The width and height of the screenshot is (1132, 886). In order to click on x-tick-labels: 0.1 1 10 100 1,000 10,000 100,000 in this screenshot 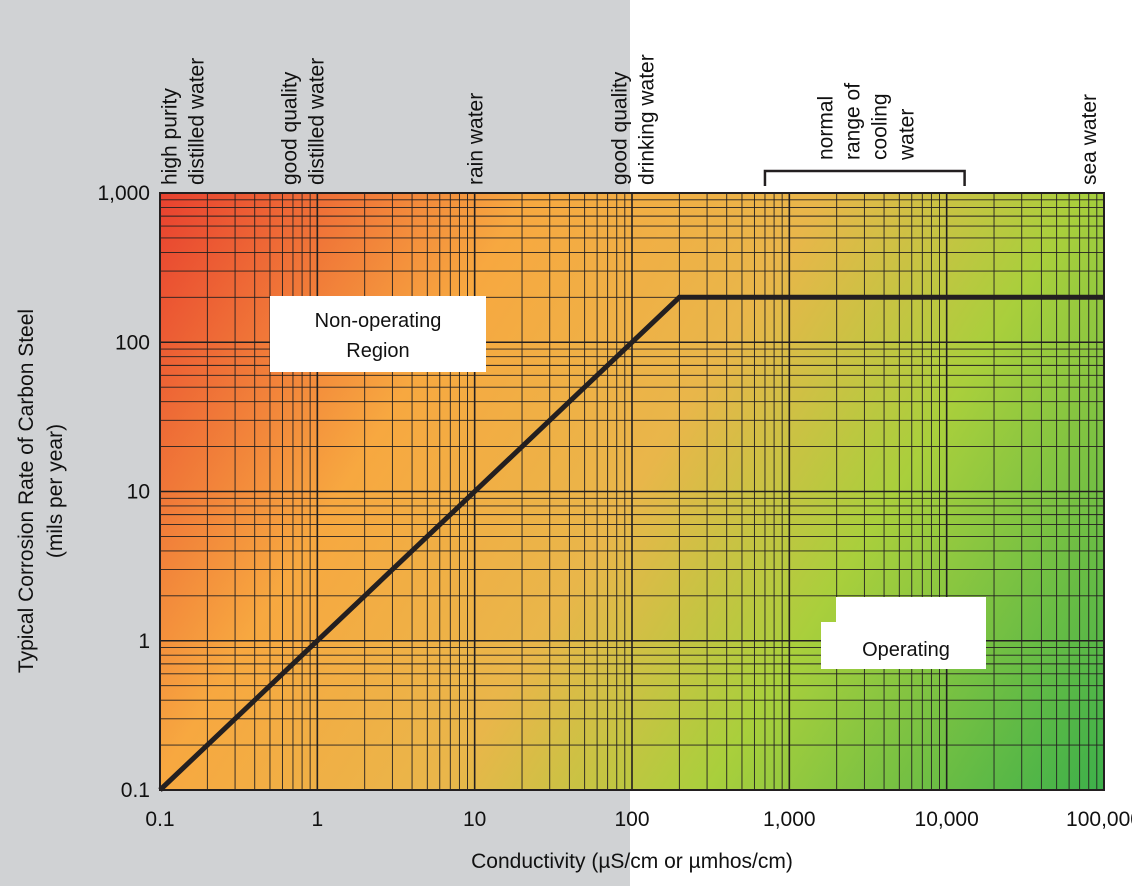, I will do `click(638, 819)`.